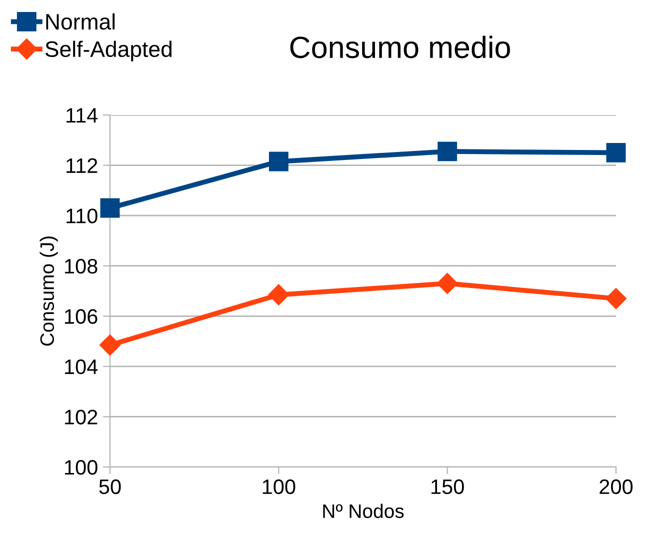 This screenshot has height=547, width=651. I want to click on y-tick-label: 100, so click(81, 467).